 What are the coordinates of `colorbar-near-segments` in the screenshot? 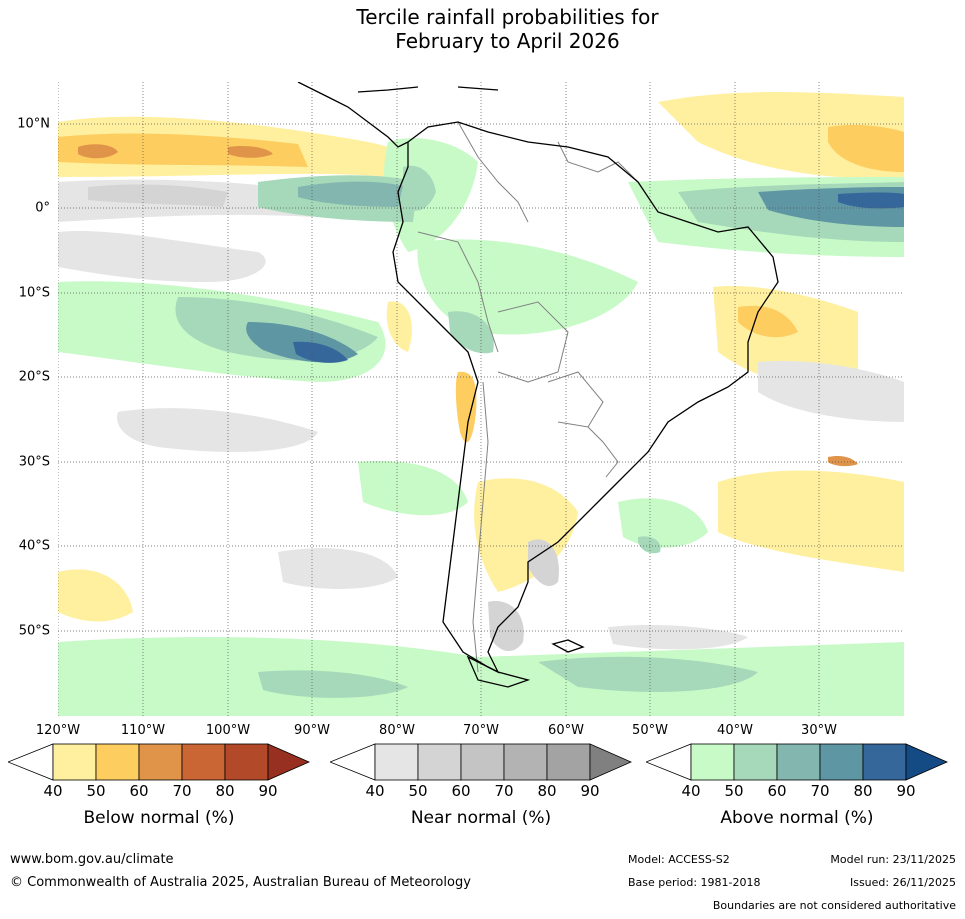 It's located at (482, 762).